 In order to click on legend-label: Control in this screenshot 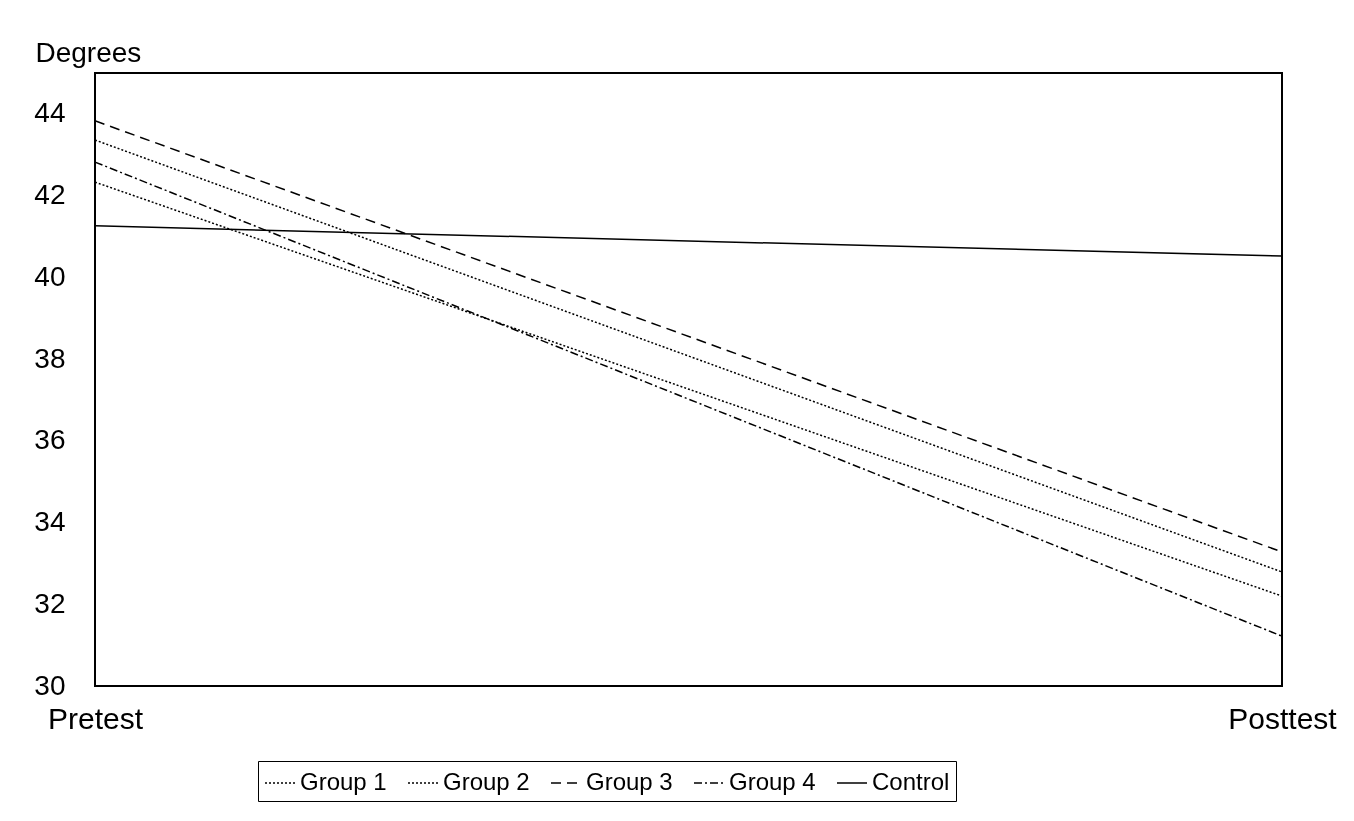, I will do `click(911, 781)`.